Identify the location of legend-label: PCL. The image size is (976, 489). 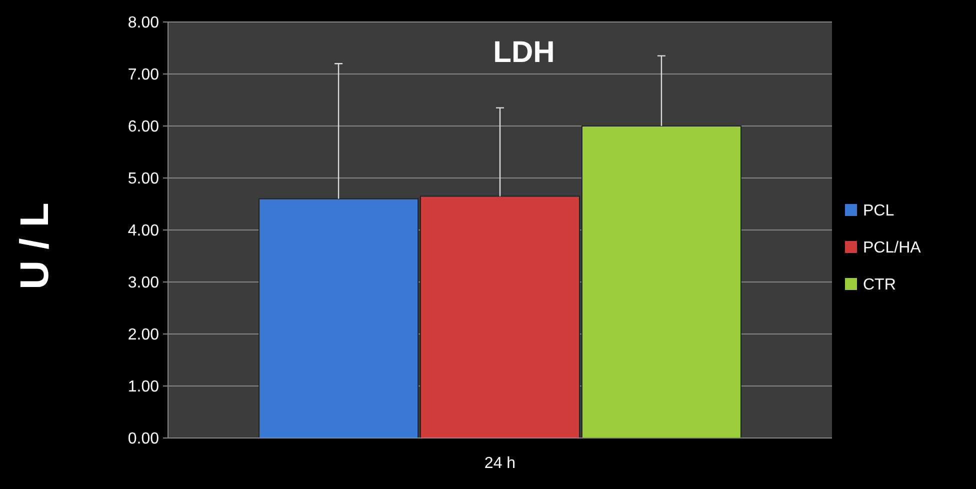
(878, 211).